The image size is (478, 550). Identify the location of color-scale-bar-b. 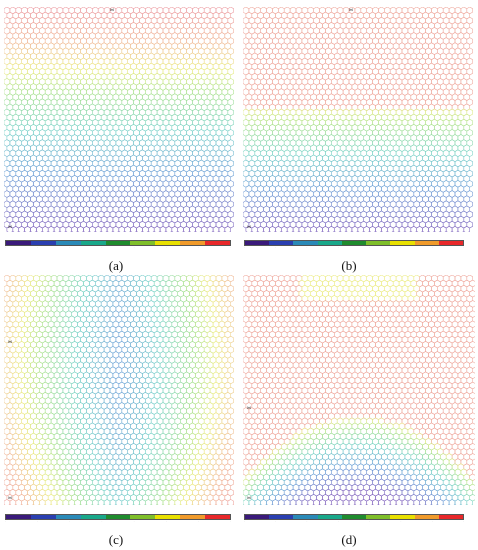
(354, 243).